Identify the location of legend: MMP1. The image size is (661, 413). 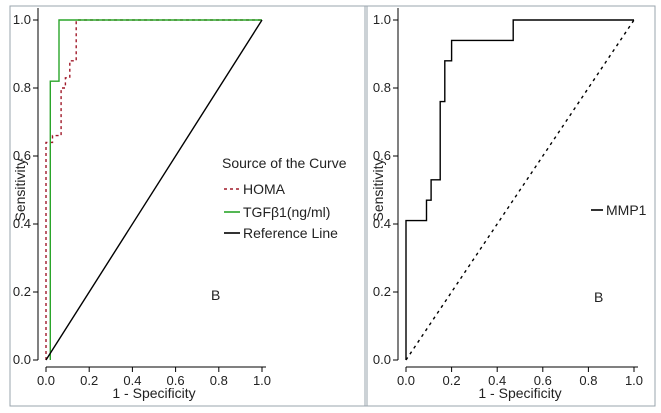
(619, 210).